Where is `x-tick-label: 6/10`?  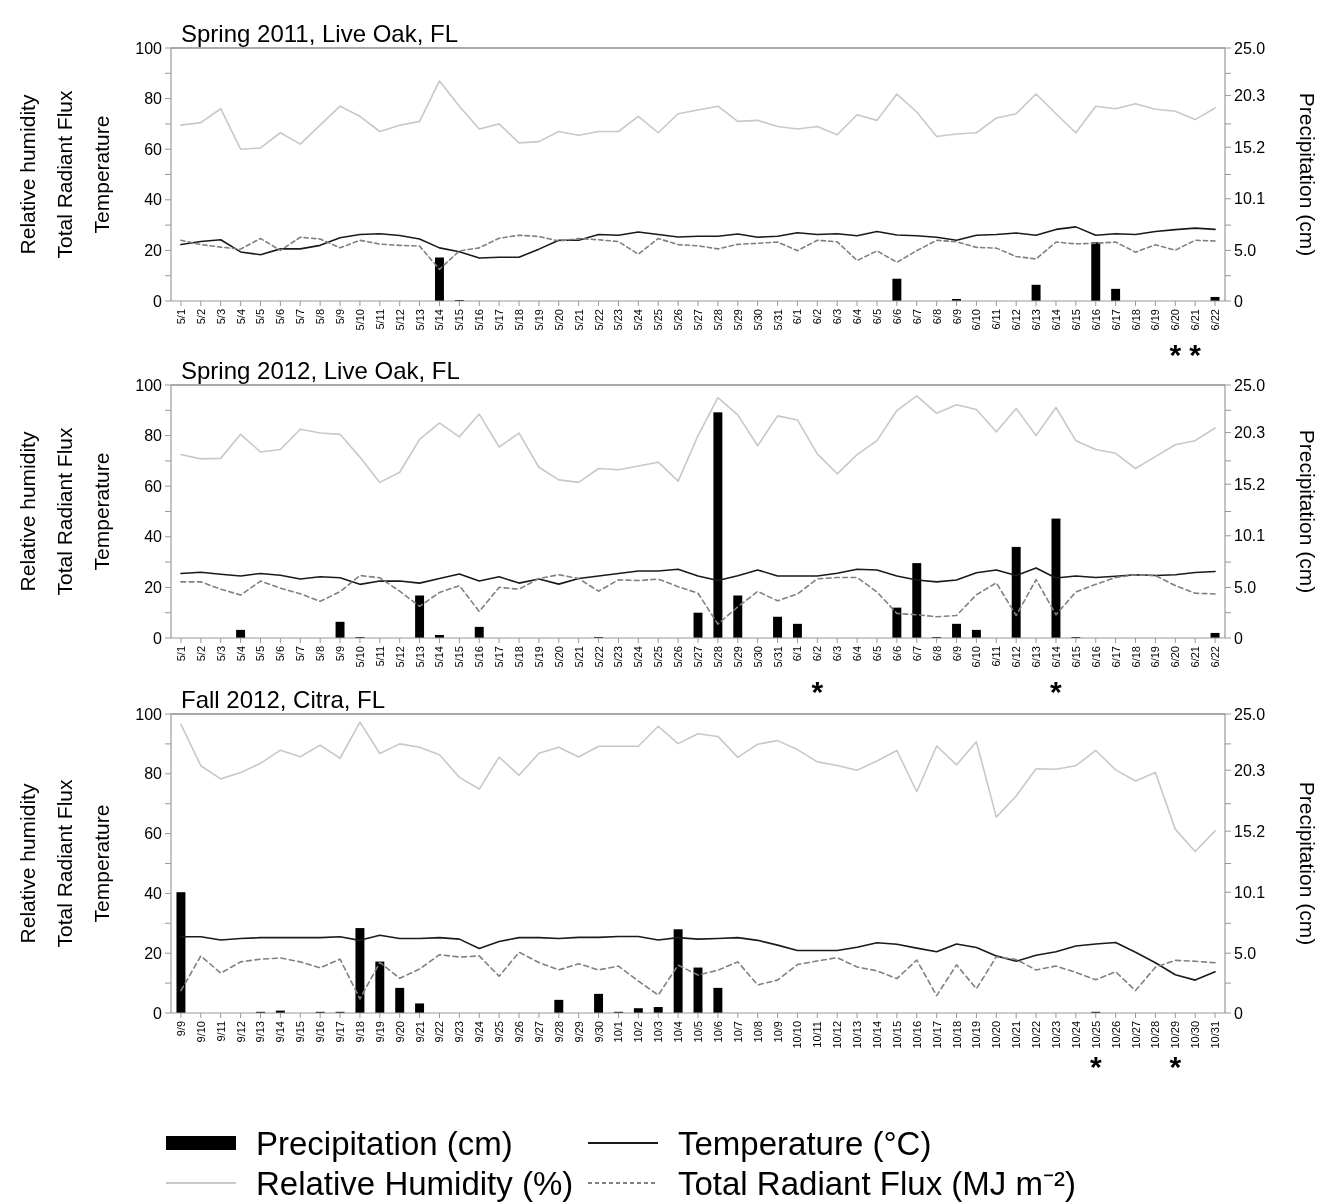 x-tick-label: 6/10 is located at coordinates (976, 320).